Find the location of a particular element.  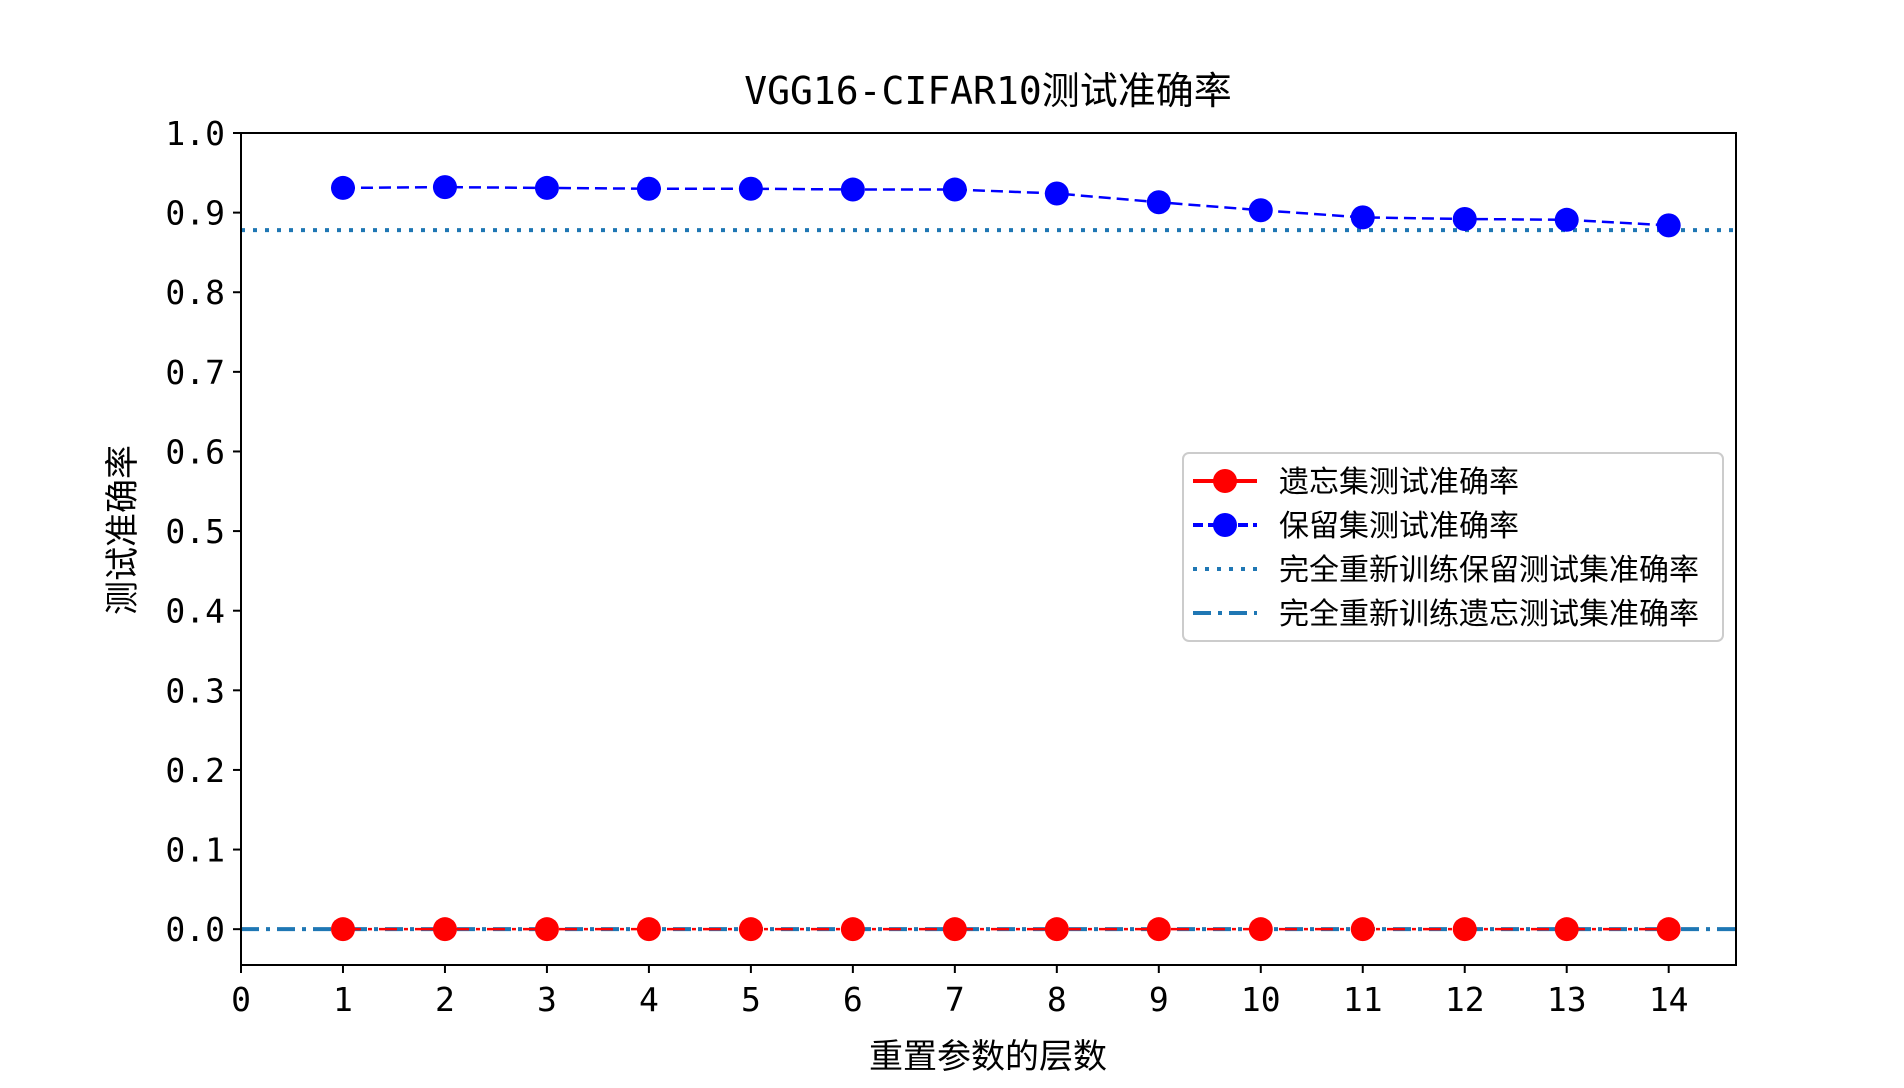

y-tick-label: 0.3 is located at coordinates (195, 690).